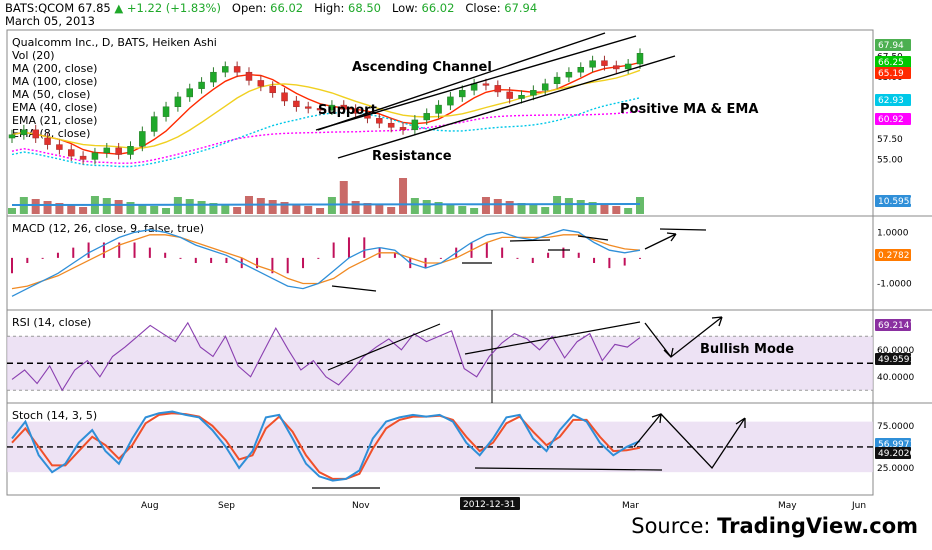 The height and width of the screenshot is (550, 932). I want to click on macd-y-tick: -1.0000, so click(894, 285).